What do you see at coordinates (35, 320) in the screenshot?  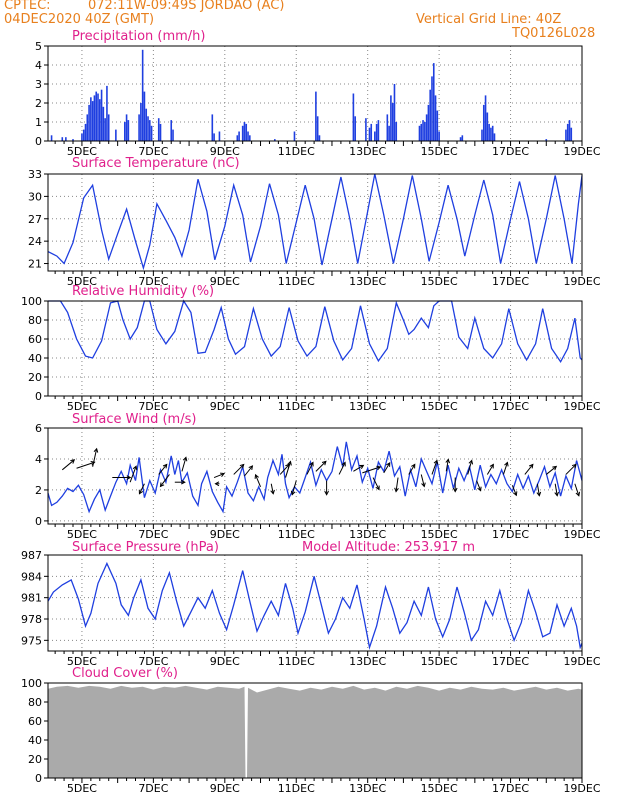 I see `y-tick-label: 80` at bounding box center [35, 320].